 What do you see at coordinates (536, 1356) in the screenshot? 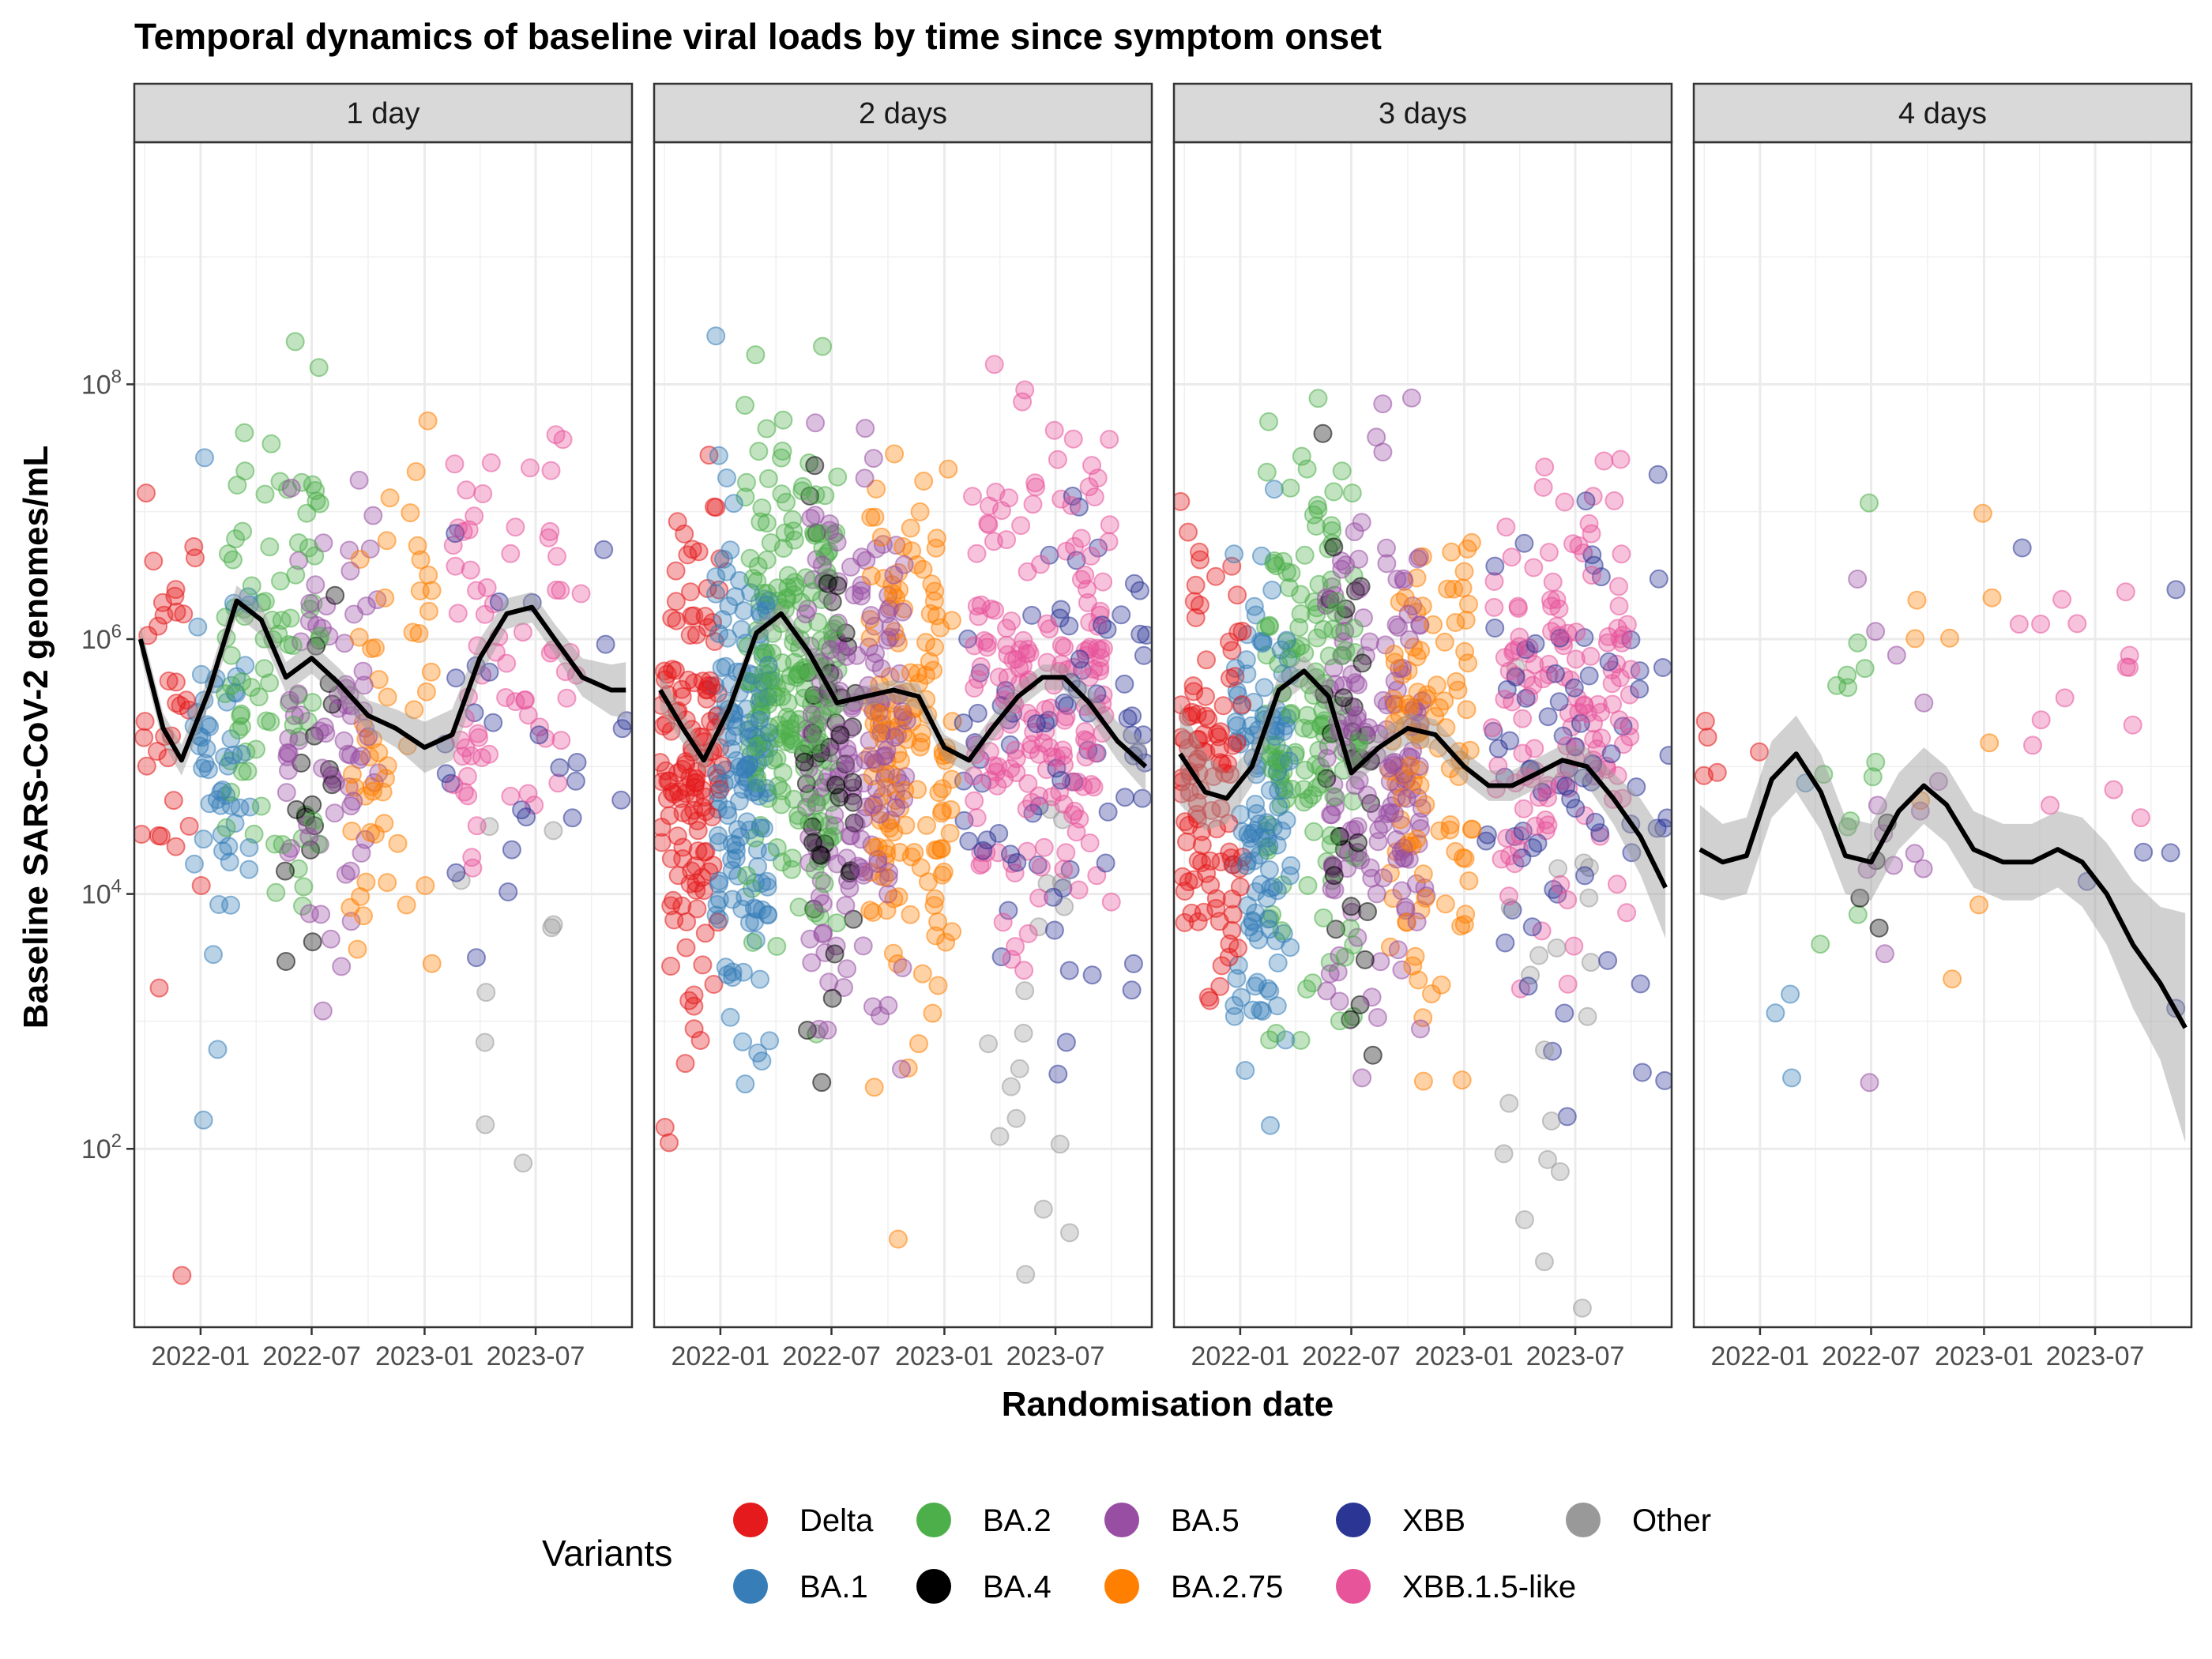
I see `x-tick-label: 2023-07` at bounding box center [536, 1356].